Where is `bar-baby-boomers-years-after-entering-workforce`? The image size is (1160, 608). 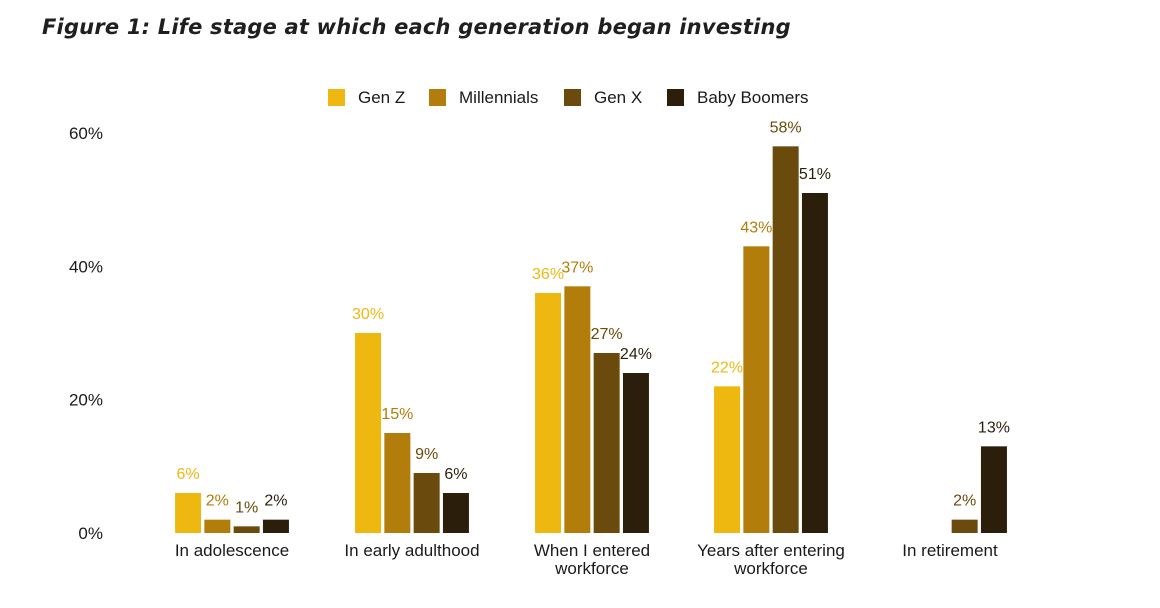 bar-baby-boomers-years-after-entering-workforce is located at coordinates (814, 363).